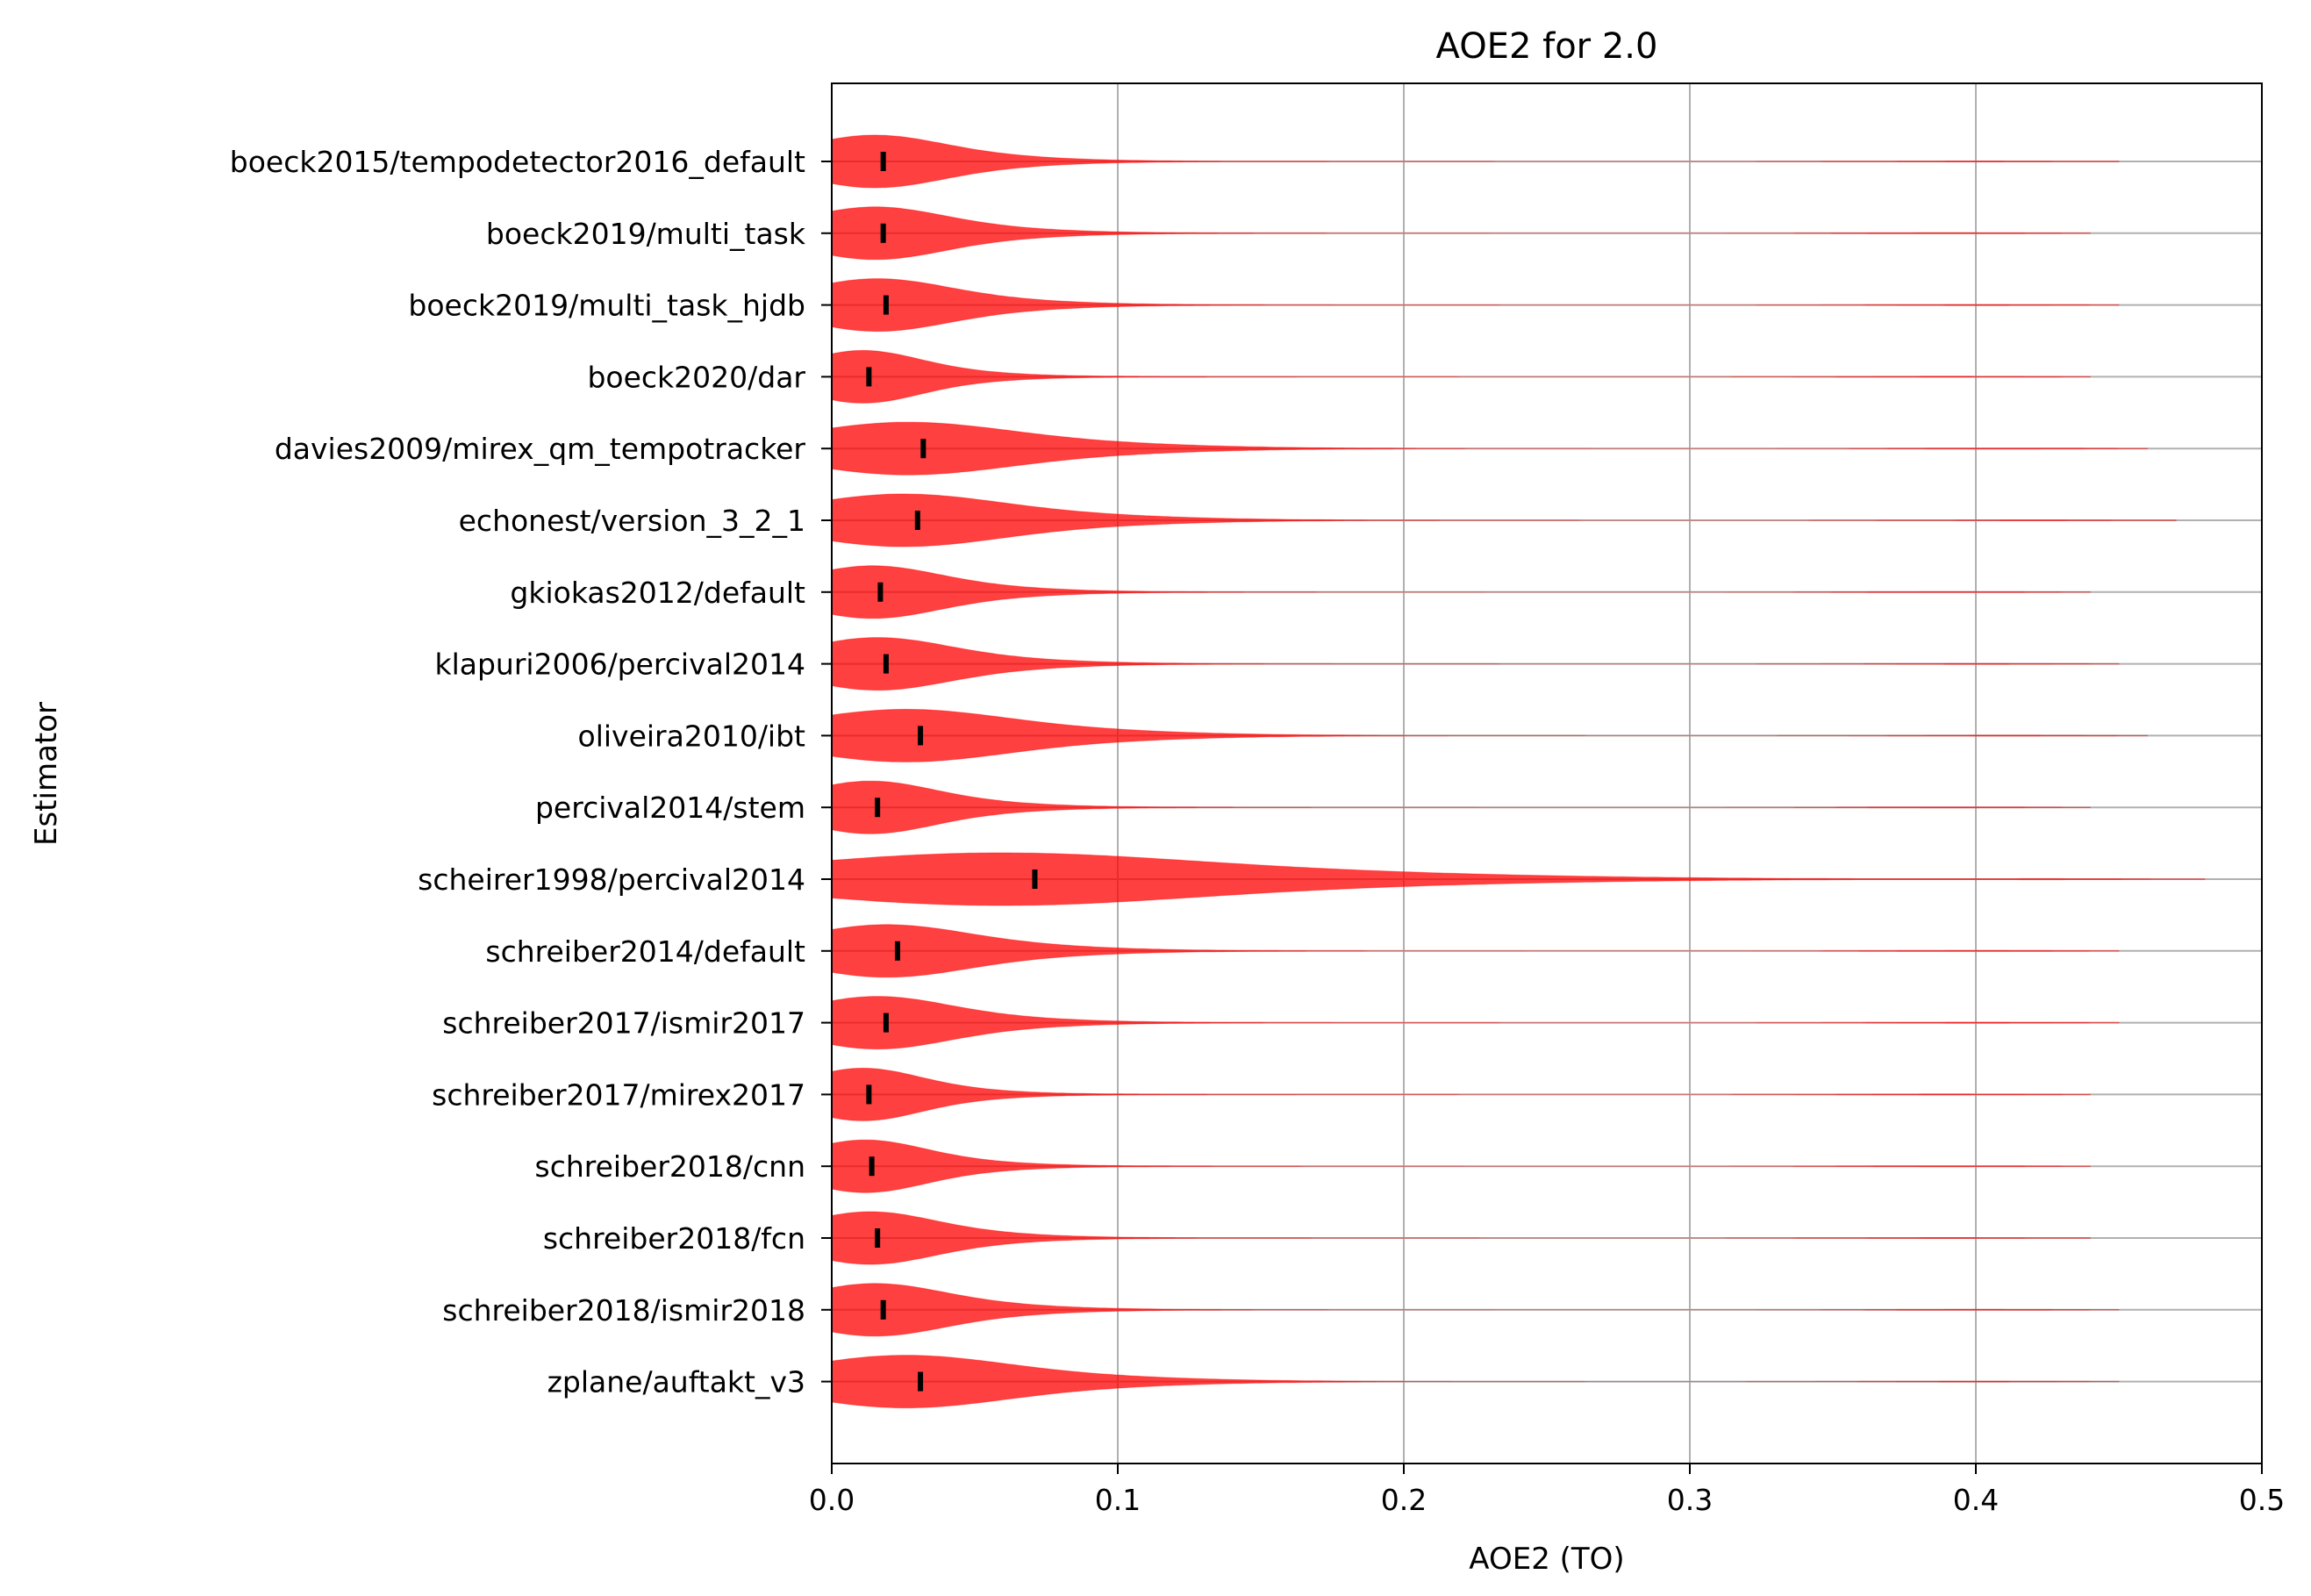 The width and height of the screenshot is (2311, 1596). I want to click on x-axis-label: AOE2 (TO), so click(1546, 1559).